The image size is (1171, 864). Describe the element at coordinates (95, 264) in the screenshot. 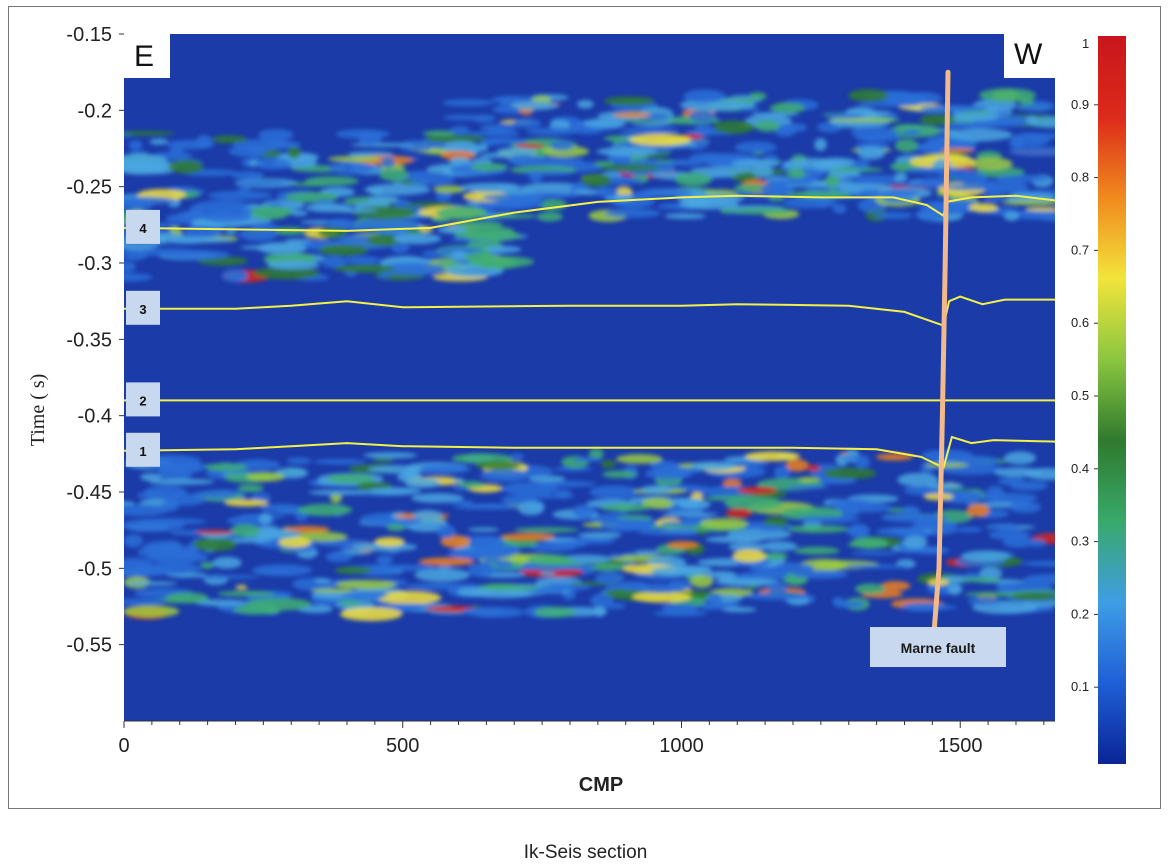

I see `y-tick-label: -0.3` at that location.